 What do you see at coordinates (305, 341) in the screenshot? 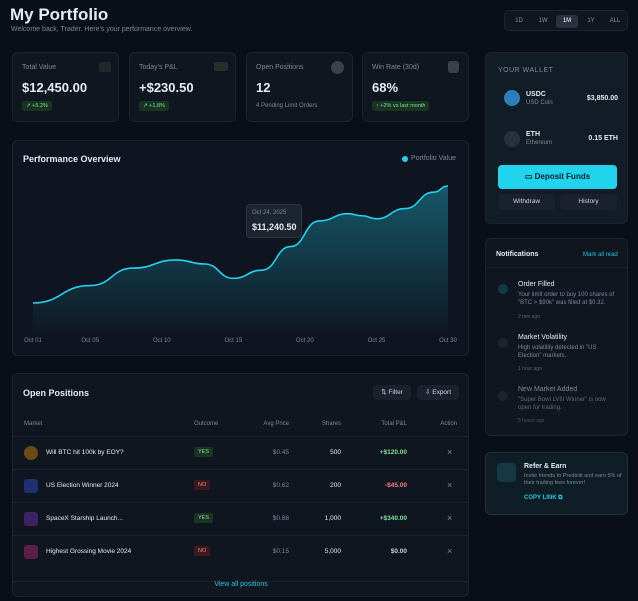
I see `x-tick-label: Oct 20` at bounding box center [305, 341].